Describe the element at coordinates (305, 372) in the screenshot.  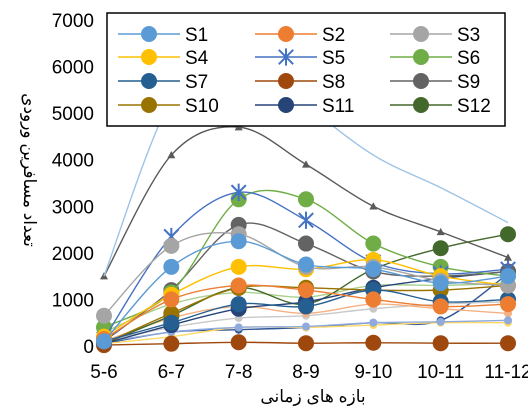
I see `x-tick-label: 8-9` at that location.